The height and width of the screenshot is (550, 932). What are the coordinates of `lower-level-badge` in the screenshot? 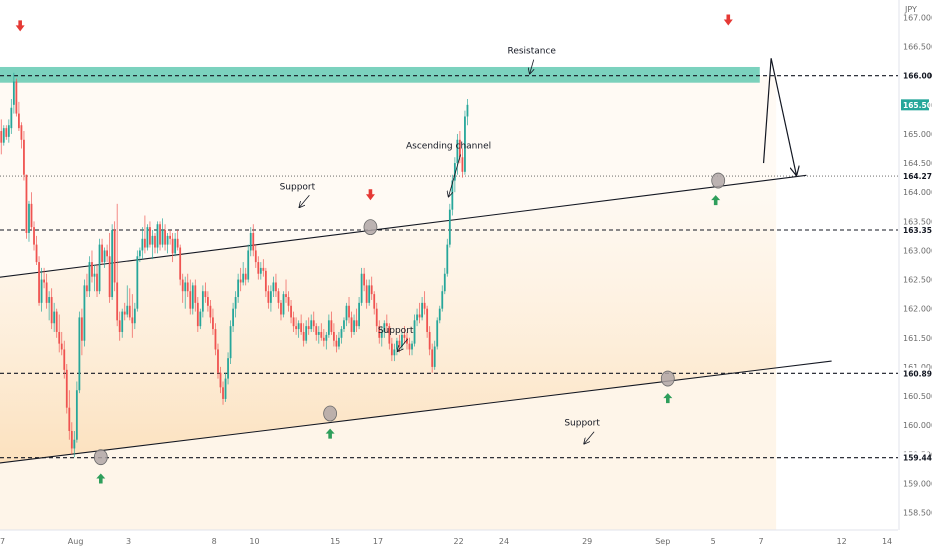 It's located at (915, 458).